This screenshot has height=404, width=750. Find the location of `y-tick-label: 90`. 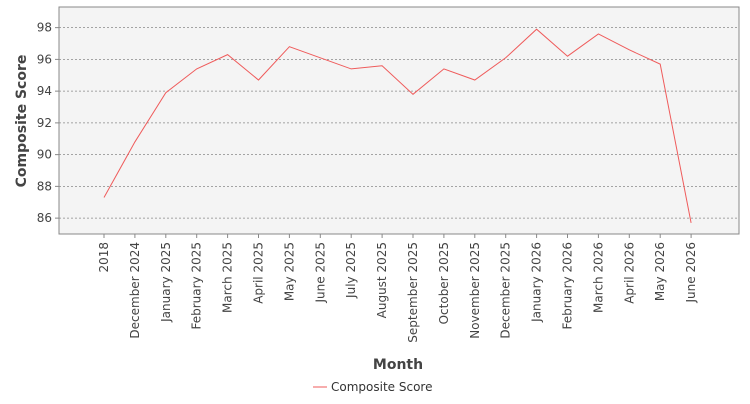

y-tick-label: 90 is located at coordinates (44, 155).